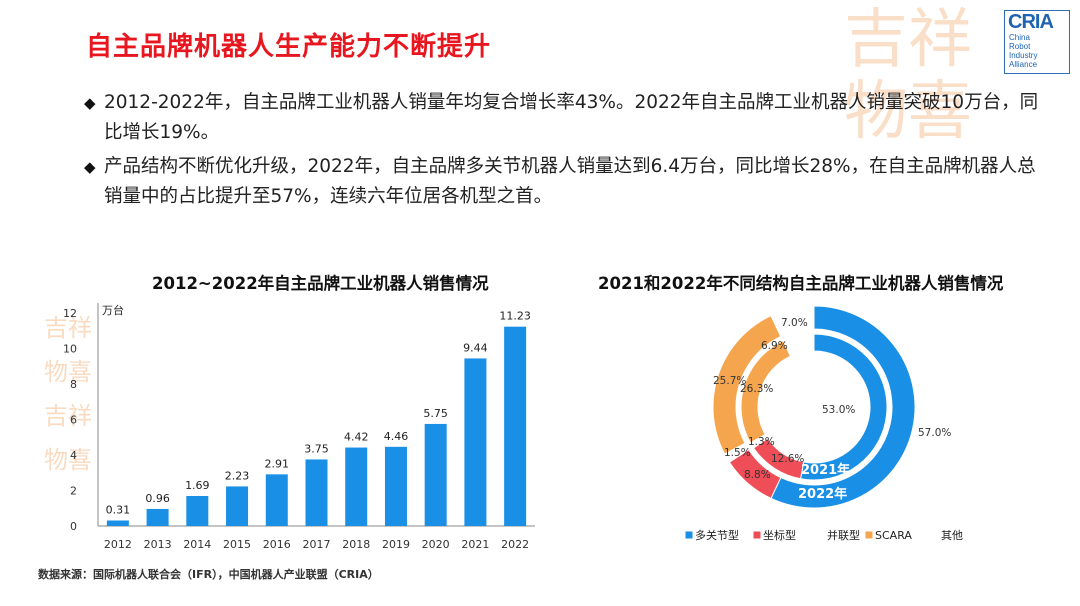 The width and height of the screenshot is (1080, 606). Describe the element at coordinates (1020, 46) in the screenshot. I see `logo-sub-2: Robot` at that location.